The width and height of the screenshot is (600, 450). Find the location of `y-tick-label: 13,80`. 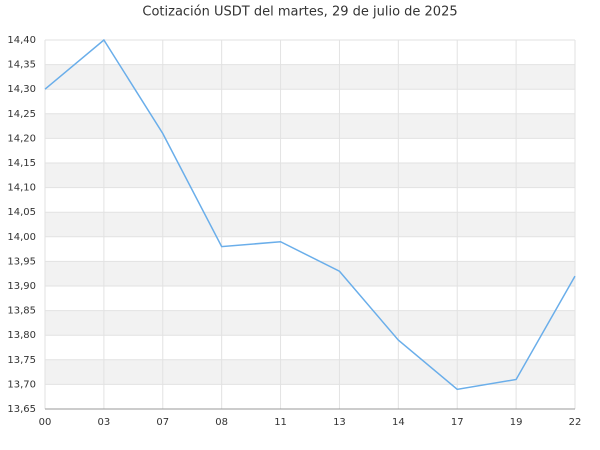

y-tick-label: 13,80 is located at coordinates (21, 335).